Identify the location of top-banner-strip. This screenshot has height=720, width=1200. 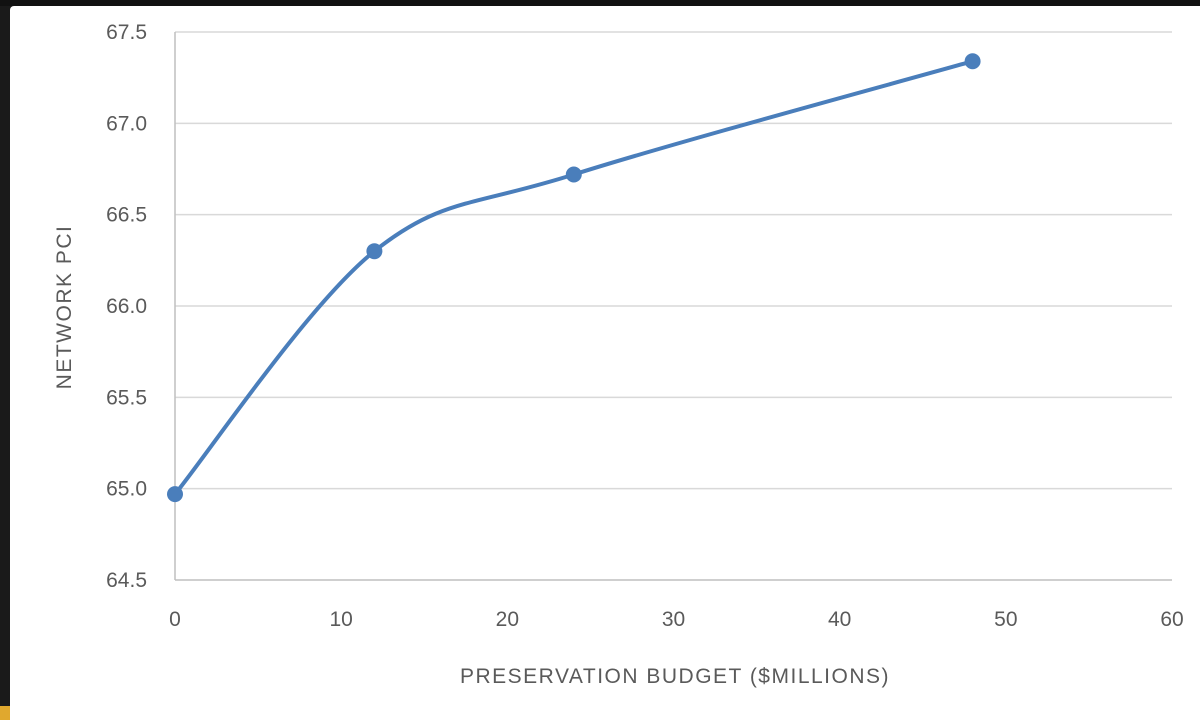
(600, 3).